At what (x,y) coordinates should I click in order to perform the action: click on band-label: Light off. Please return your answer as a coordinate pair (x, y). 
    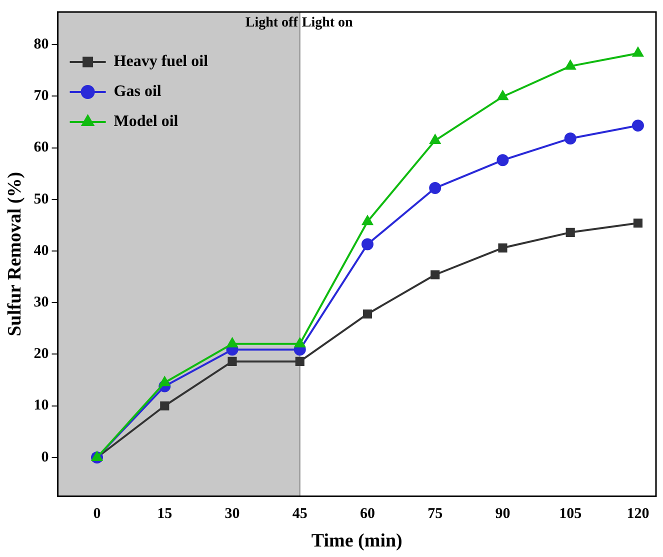
    Looking at the image, I should click on (271, 23).